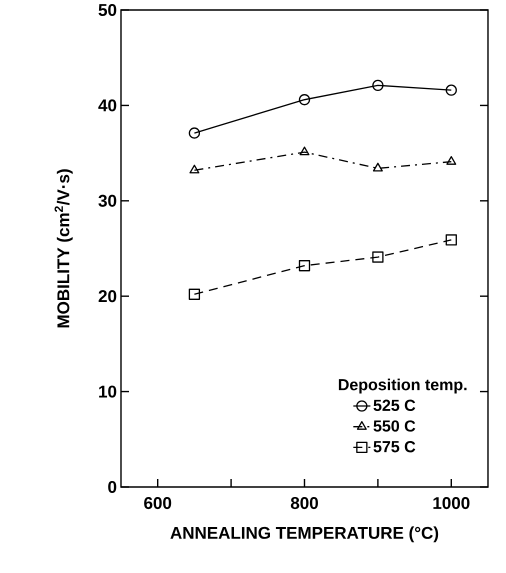  I want to click on y-axis-title: MOBILITY (cm$^{2}$/V·s), so click(63, 248).